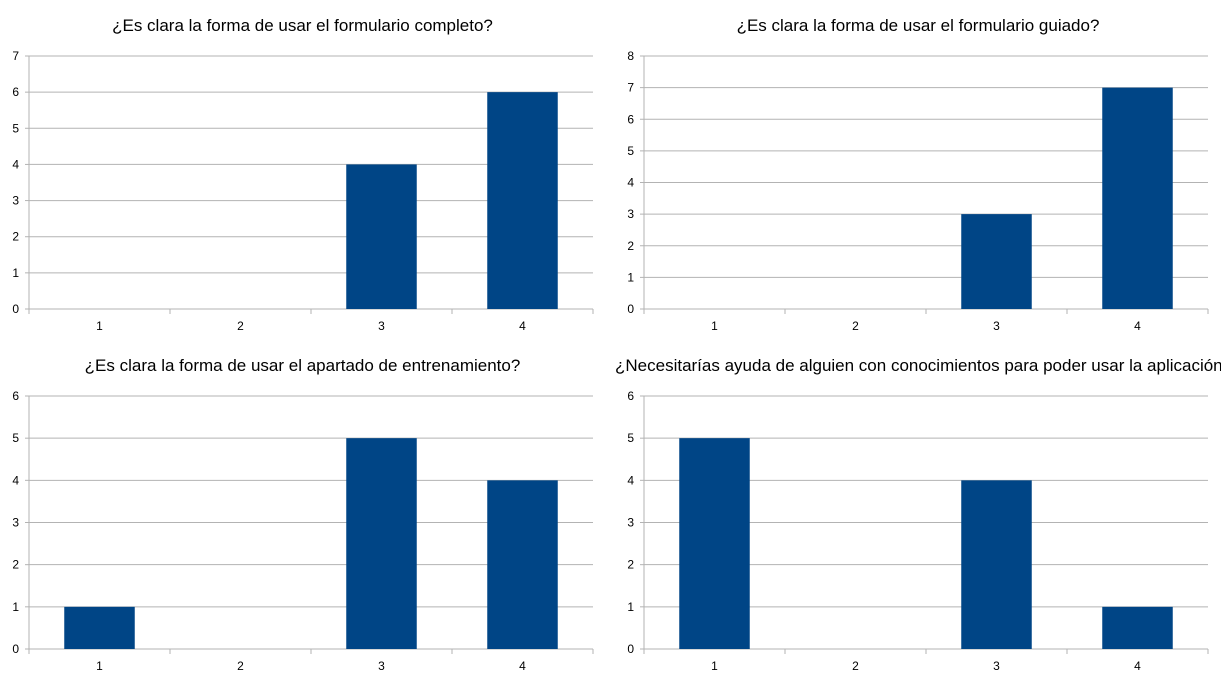  Describe the element at coordinates (630, 56) in the screenshot. I see `y-tick-label: 8` at that location.